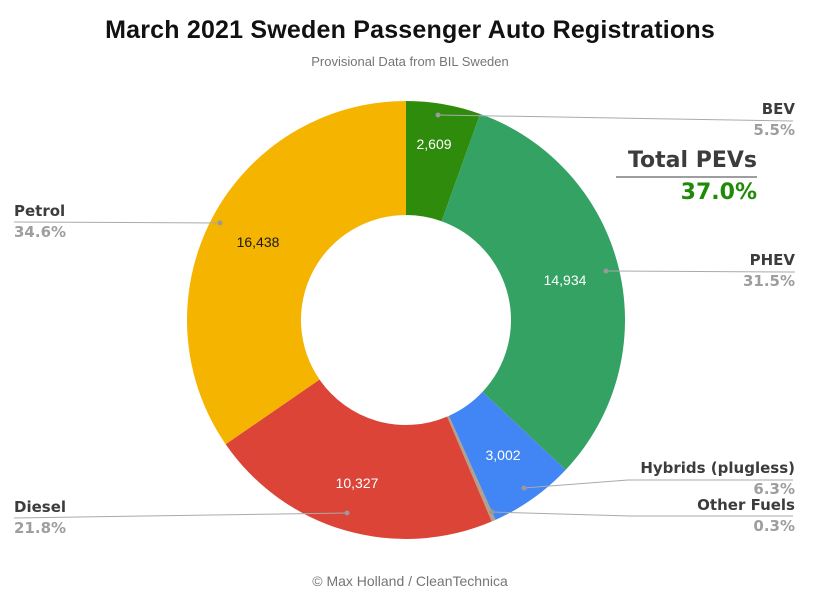  I want to click on slice-value-petrol: 16,438, so click(258, 242).